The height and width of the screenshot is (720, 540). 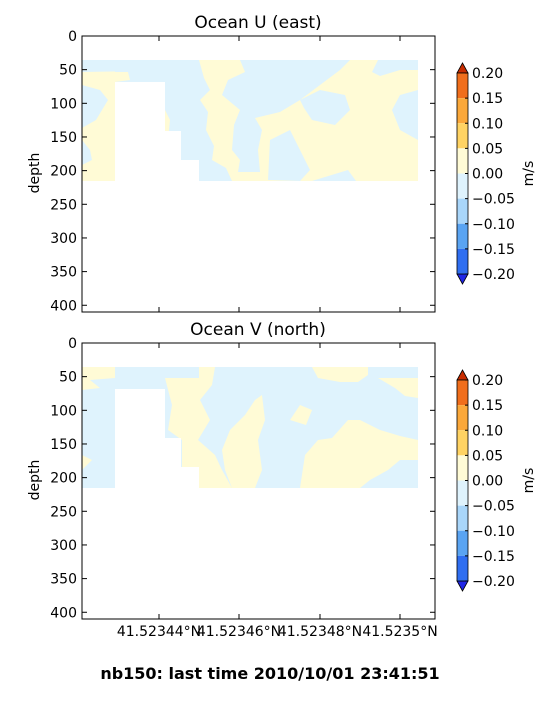 I want to click on panel-u-ytick-label: 50, so click(x=68, y=71).